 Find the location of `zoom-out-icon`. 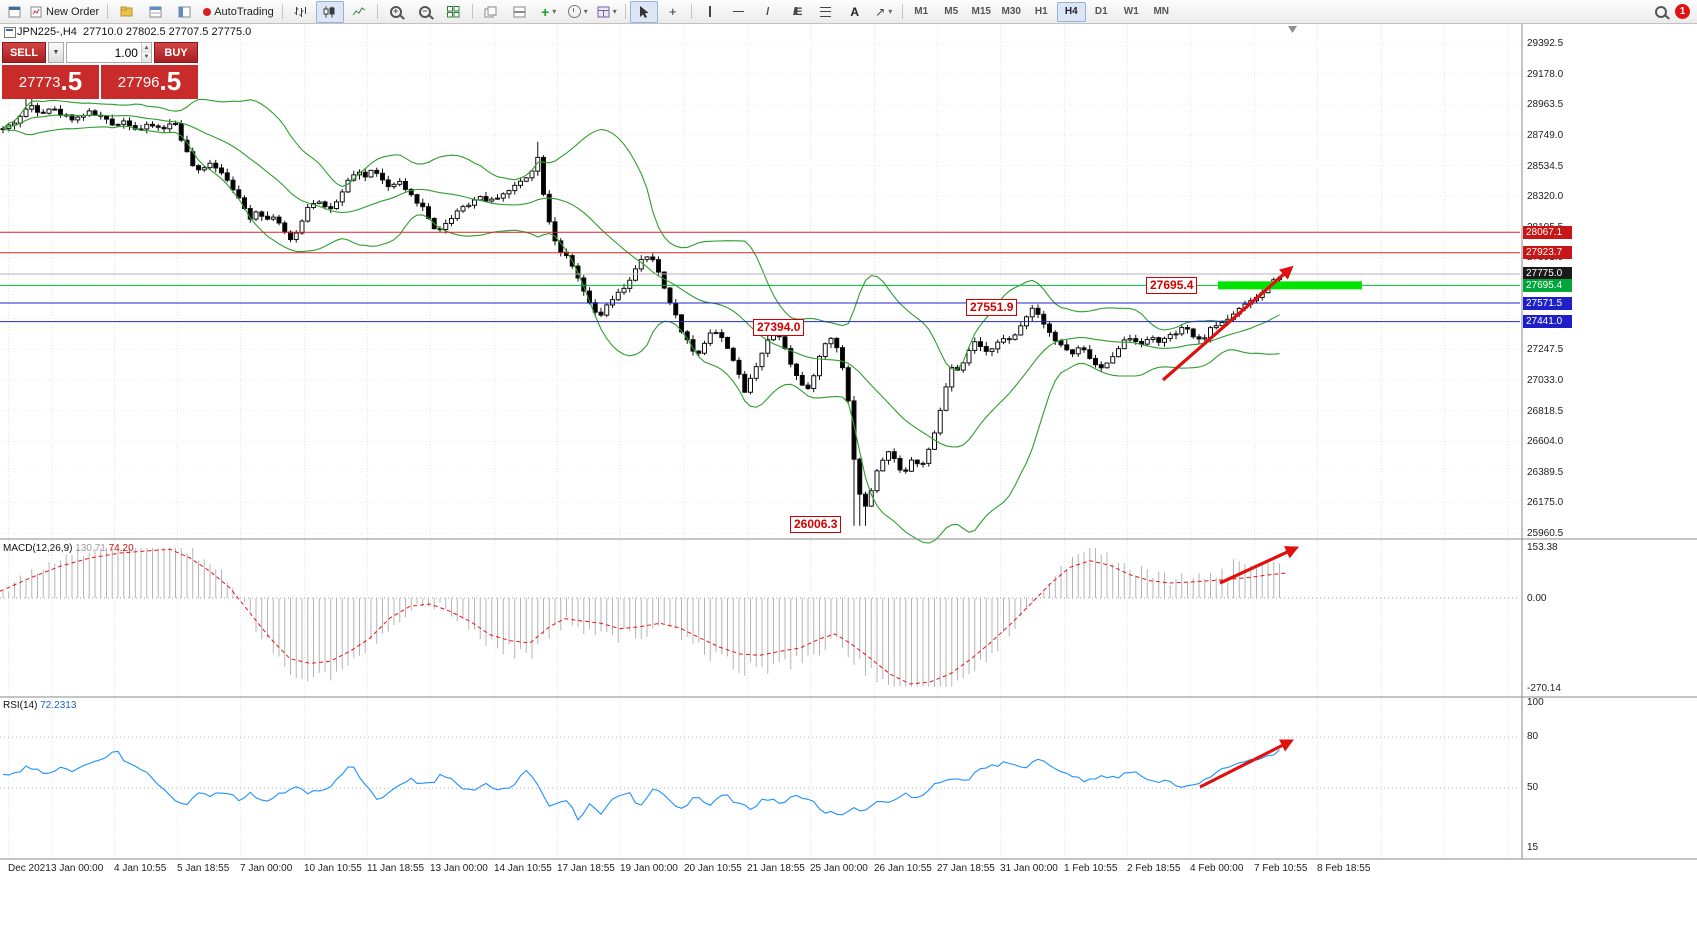

zoom-out-icon is located at coordinates (424, 11).